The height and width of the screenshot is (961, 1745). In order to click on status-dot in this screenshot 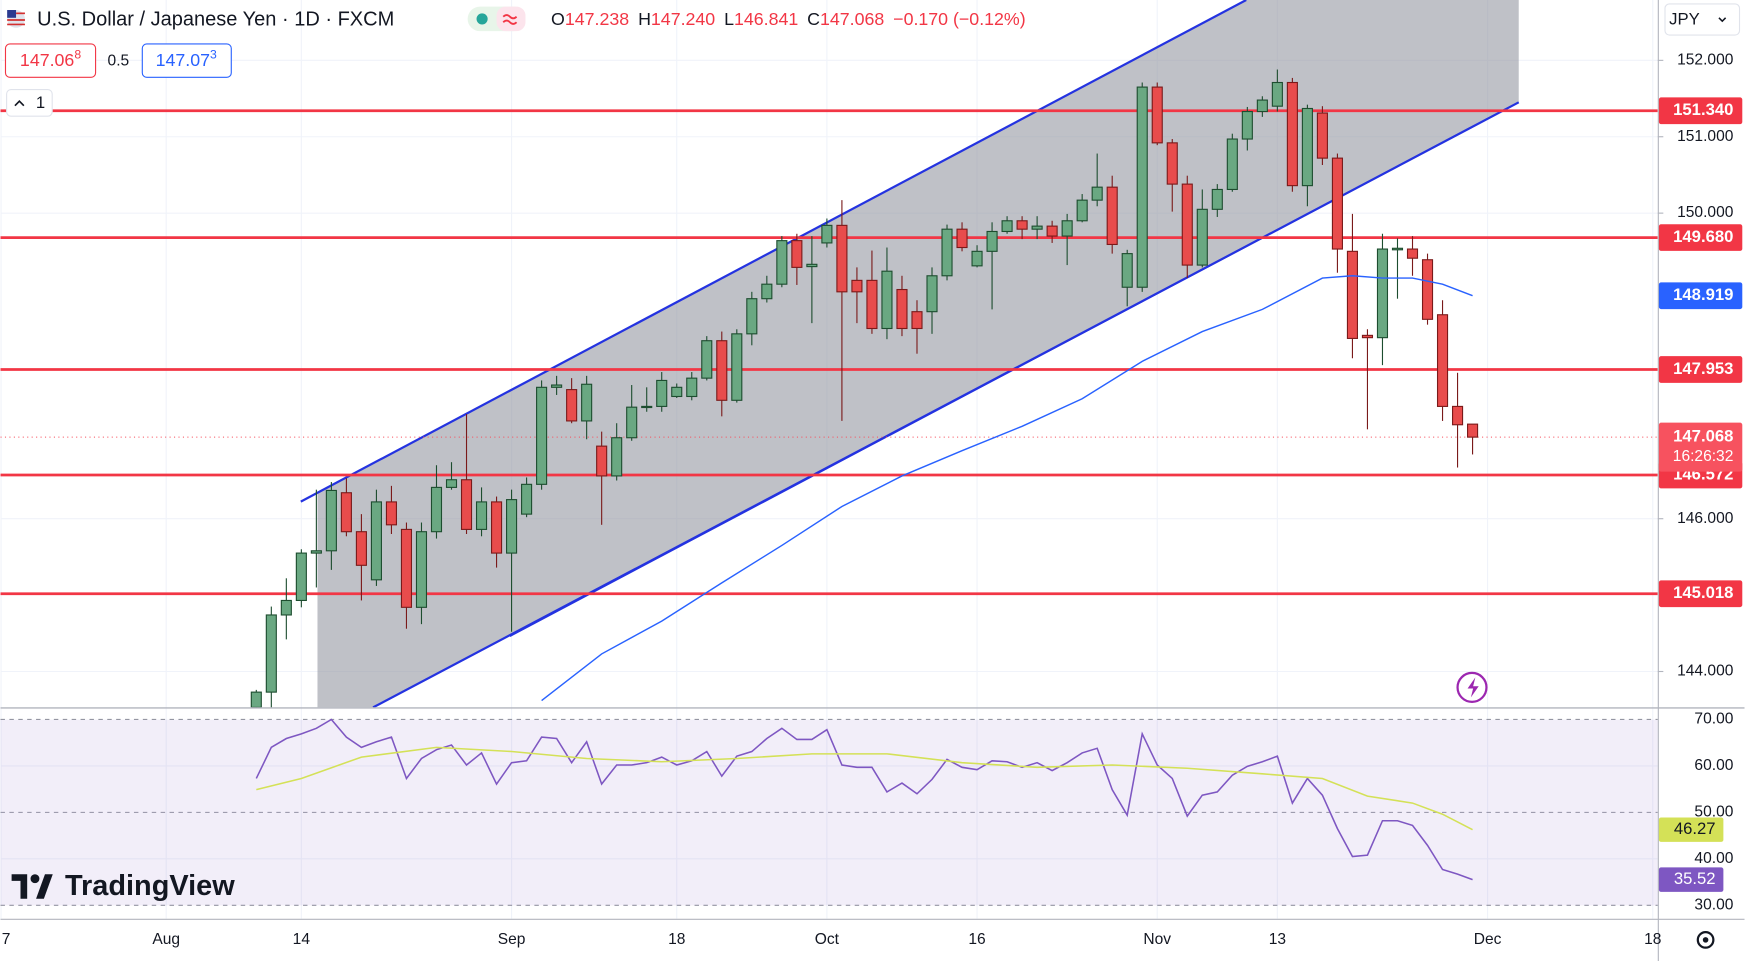, I will do `click(482, 19)`.